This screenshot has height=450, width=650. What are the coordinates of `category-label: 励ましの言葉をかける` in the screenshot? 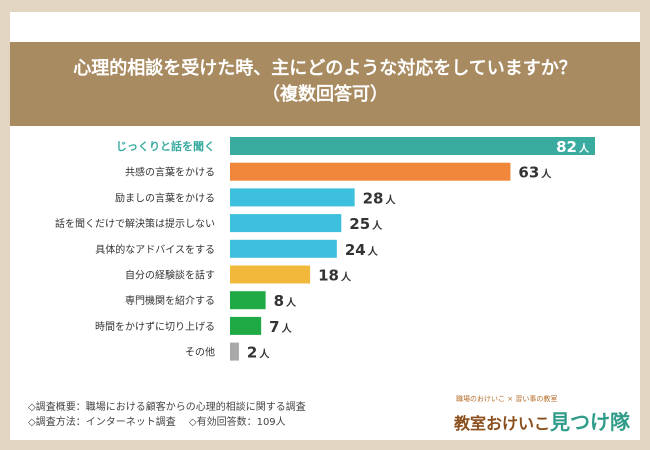 It's located at (165, 197).